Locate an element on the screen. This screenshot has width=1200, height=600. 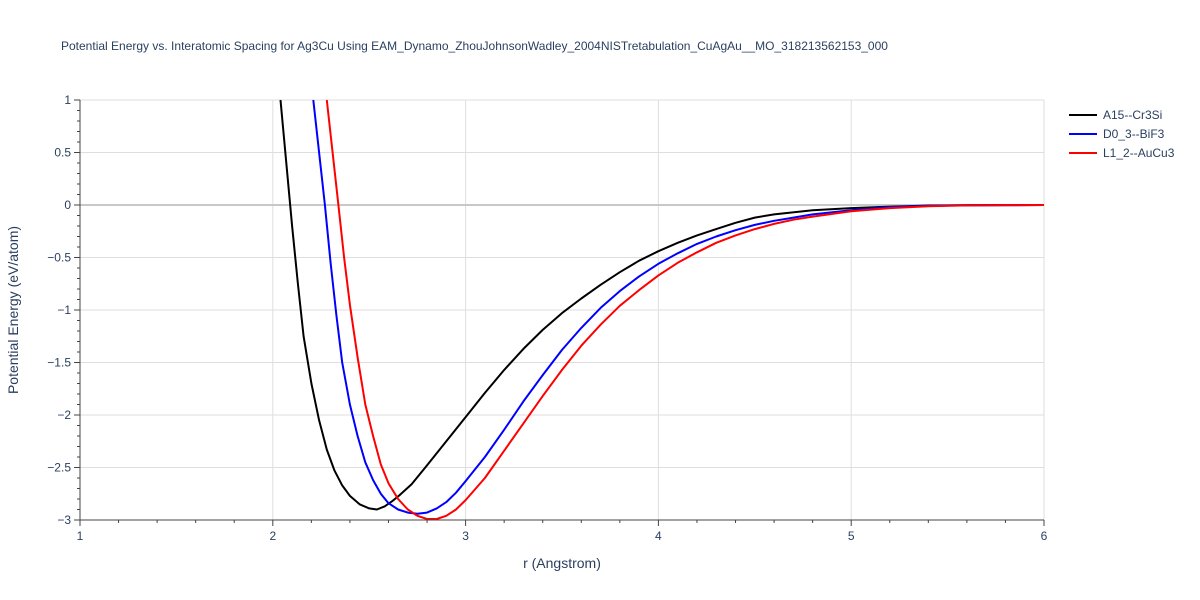
x-tick-label: 4 is located at coordinates (658, 536).